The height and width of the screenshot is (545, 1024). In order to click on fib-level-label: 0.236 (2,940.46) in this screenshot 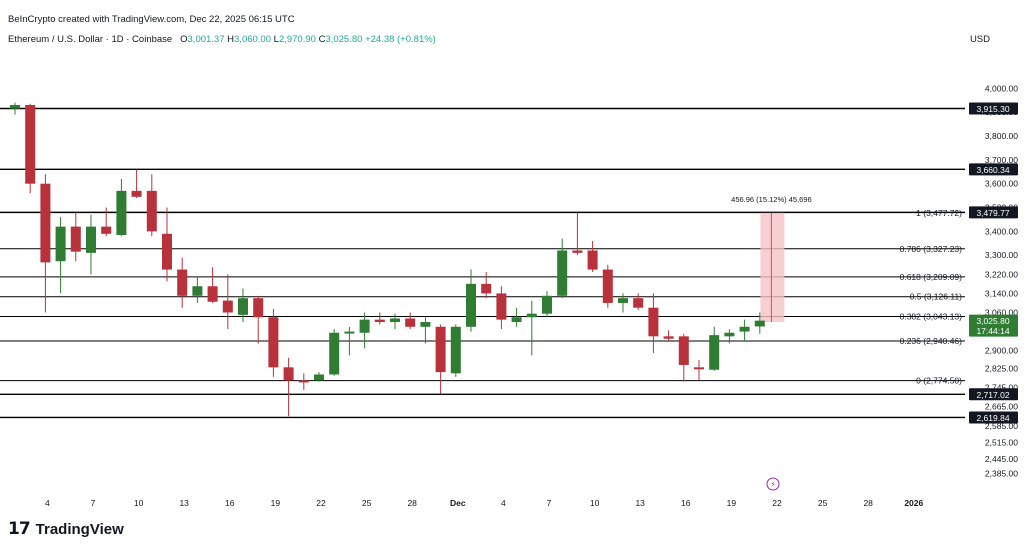, I will do `click(931, 341)`.